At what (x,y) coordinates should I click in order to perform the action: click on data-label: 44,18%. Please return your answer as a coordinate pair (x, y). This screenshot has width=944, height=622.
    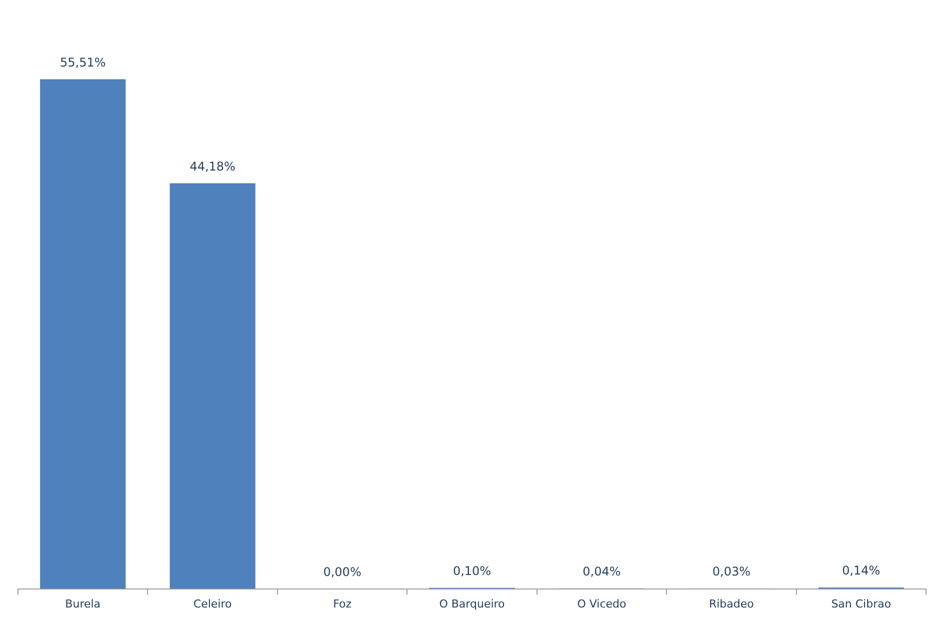
    Looking at the image, I should click on (213, 166).